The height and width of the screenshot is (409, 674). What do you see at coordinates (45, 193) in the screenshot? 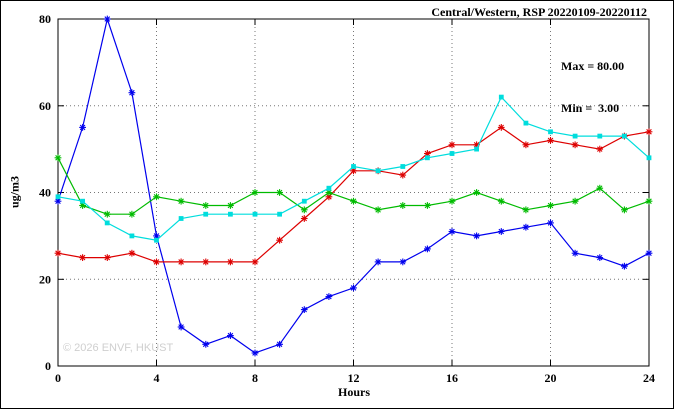
I see `svg-text: 40` at bounding box center [45, 193].